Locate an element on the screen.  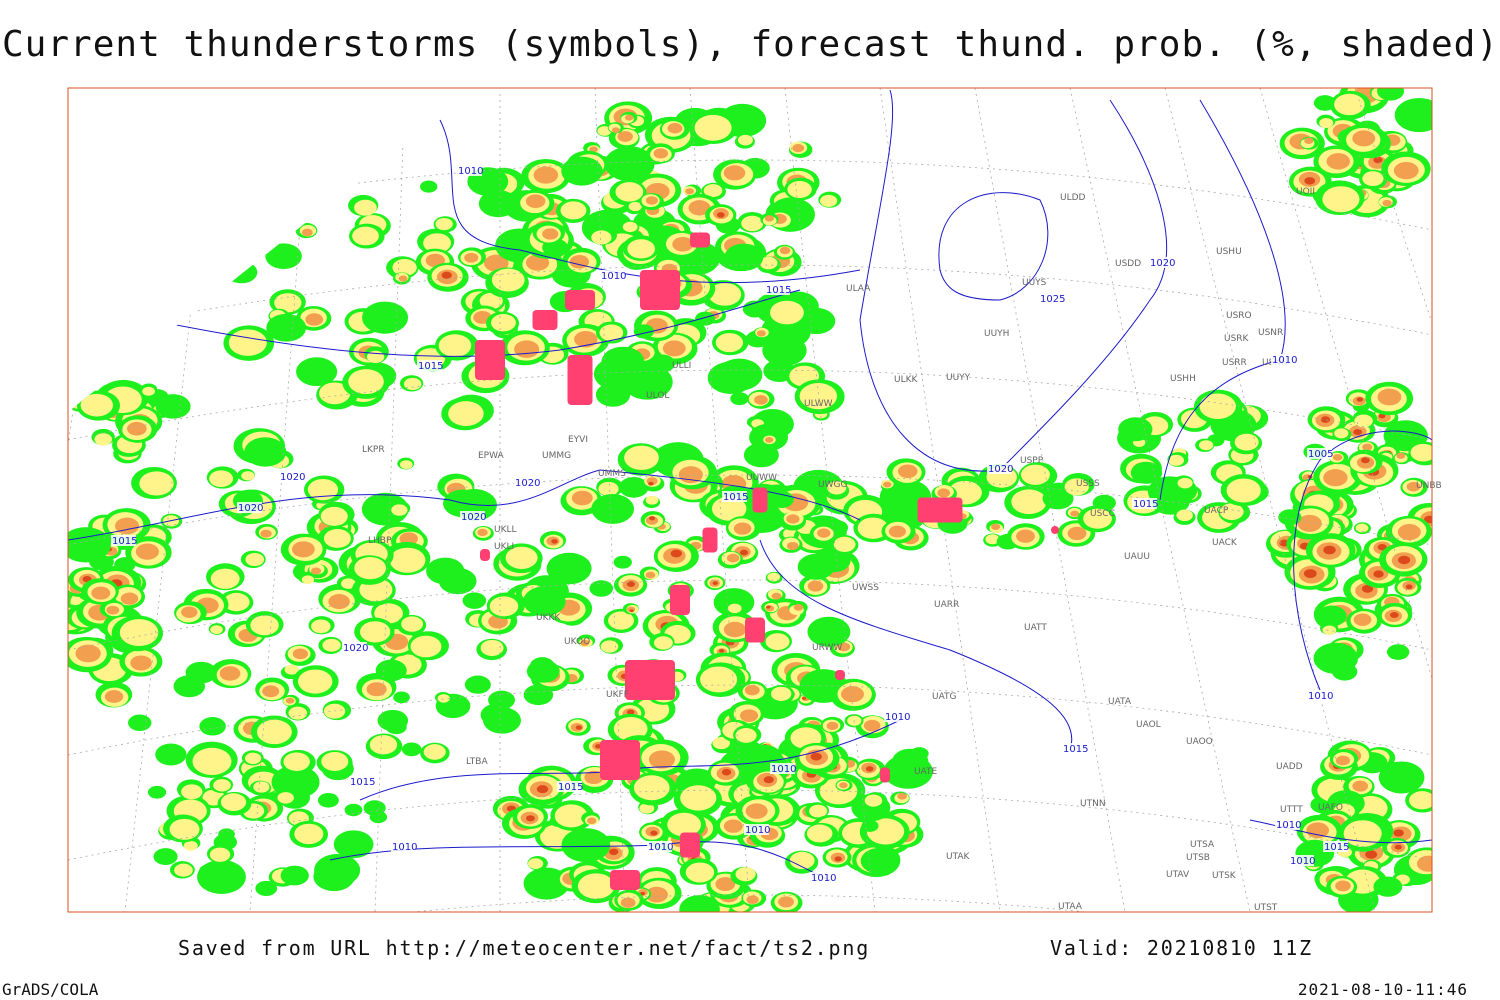
station-label: USRR is located at coordinates (1234, 363).